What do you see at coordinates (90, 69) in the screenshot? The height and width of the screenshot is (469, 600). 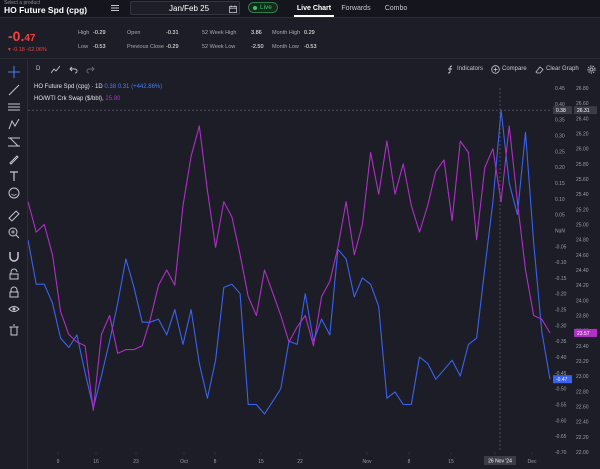 I see `redo-icon` at bounding box center [90, 69].